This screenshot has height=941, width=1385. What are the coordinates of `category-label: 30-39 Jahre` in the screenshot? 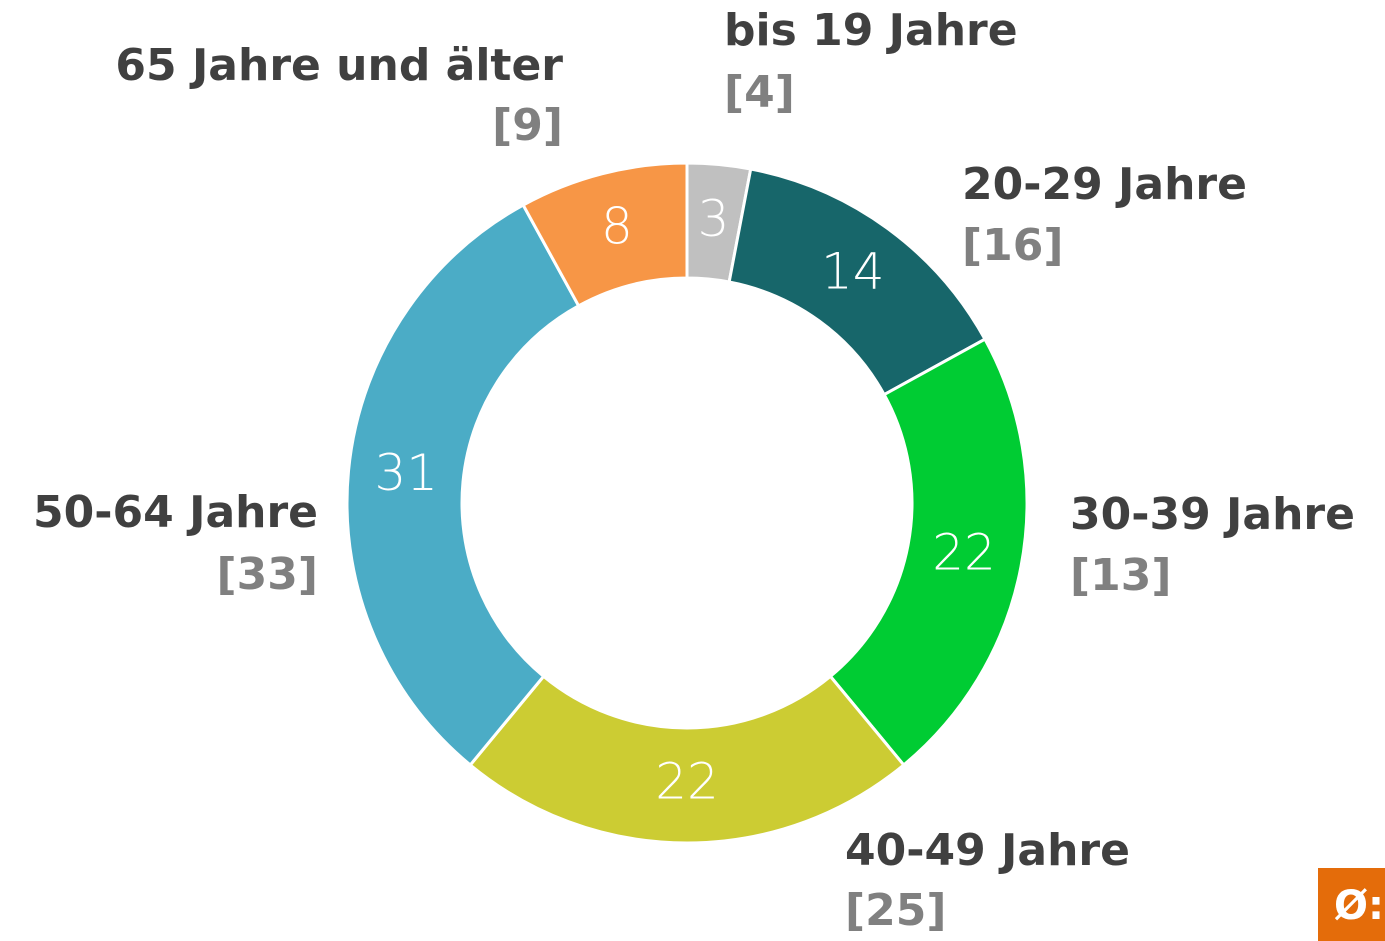 It's located at (1212, 514).